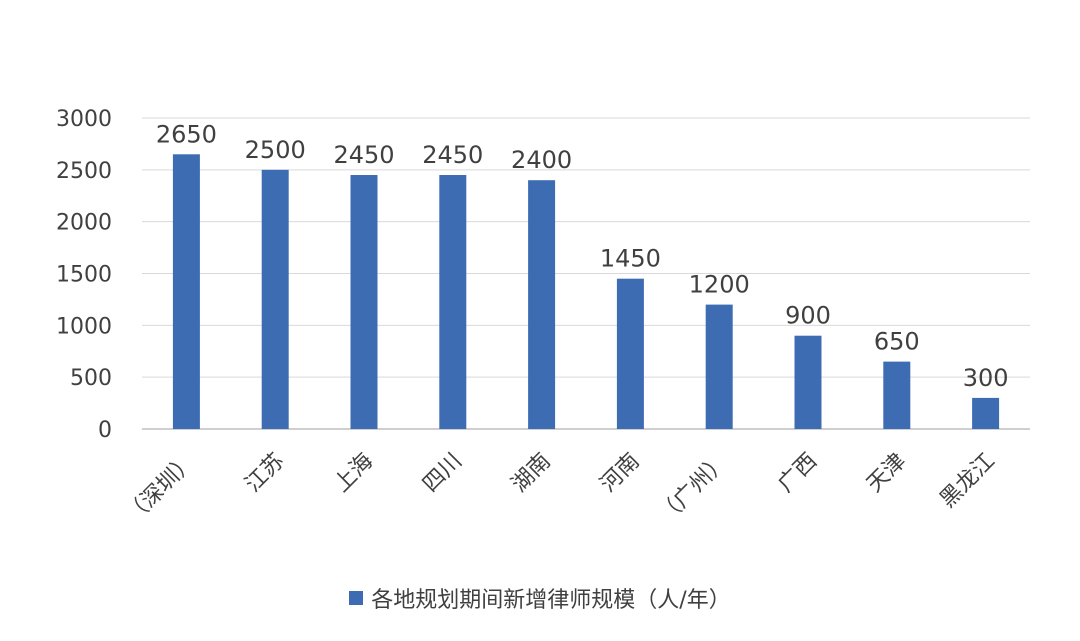 The width and height of the screenshot is (1080, 641). What do you see at coordinates (275, 150) in the screenshot?
I see `data-label: 2500` at bounding box center [275, 150].